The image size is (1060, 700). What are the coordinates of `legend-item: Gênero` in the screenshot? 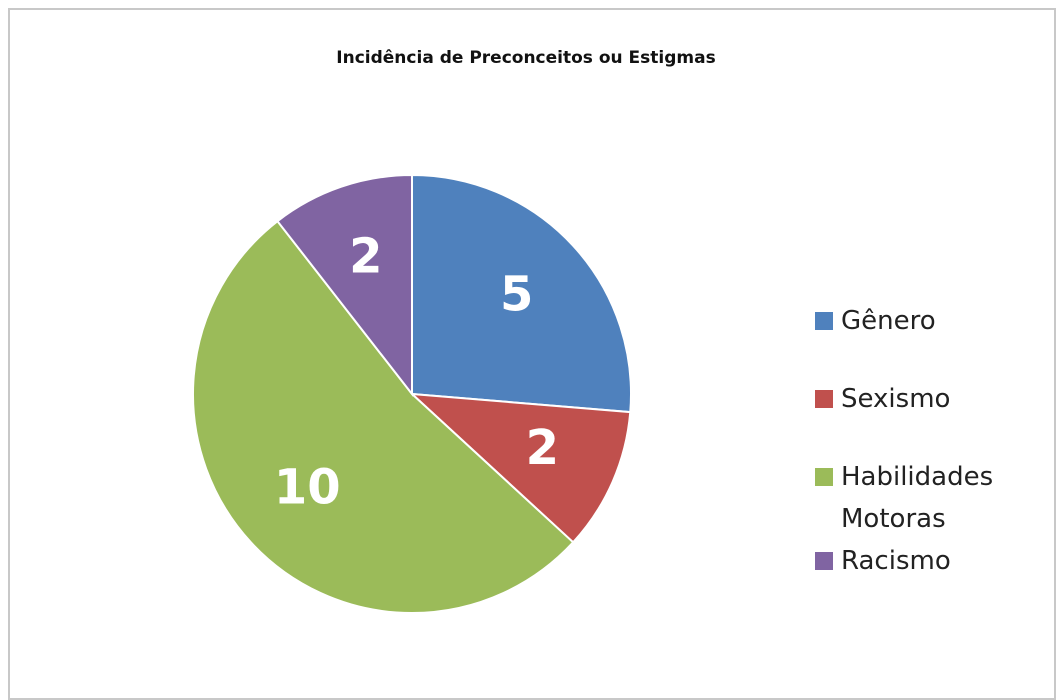 It's located at (915, 321).